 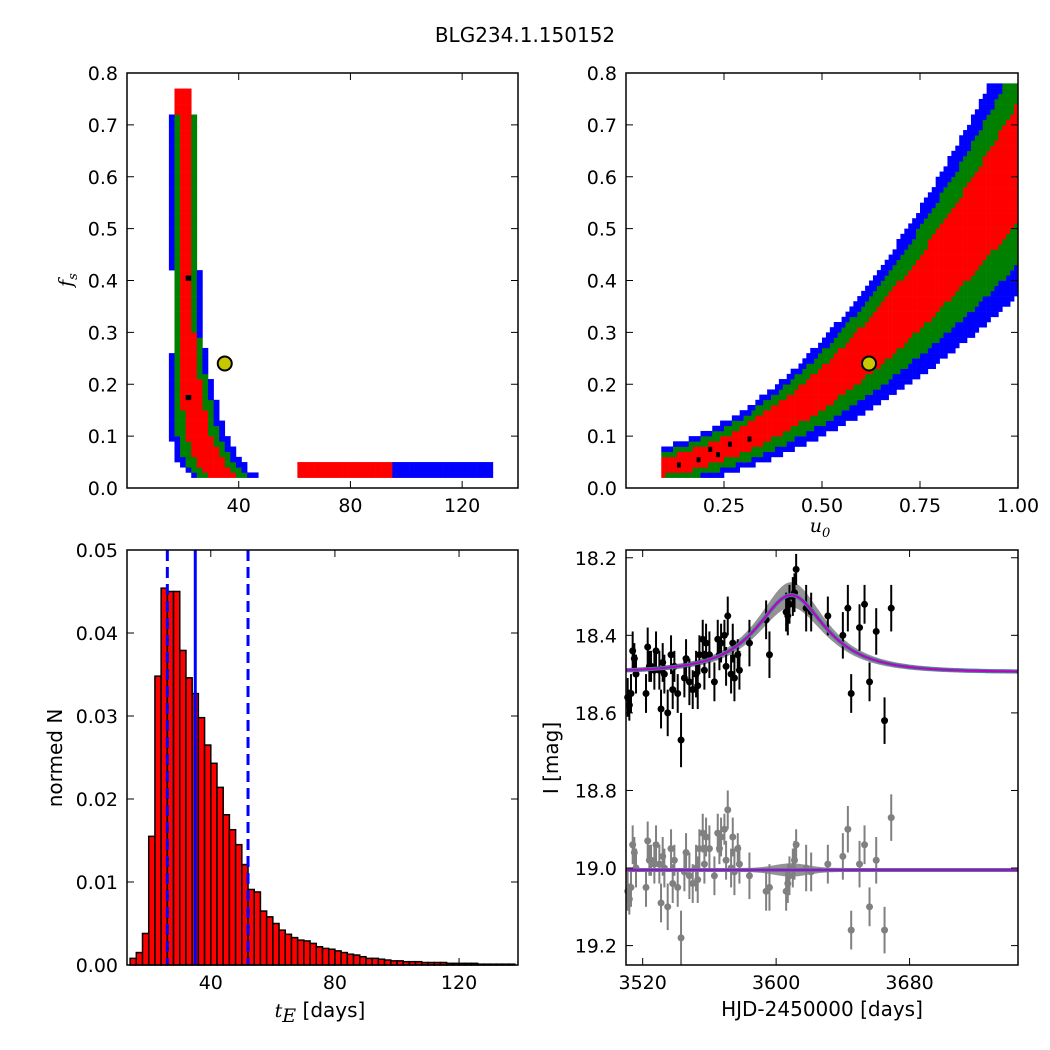 I want to click on y-tick-label: 0.8, so click(x=602, y=74).